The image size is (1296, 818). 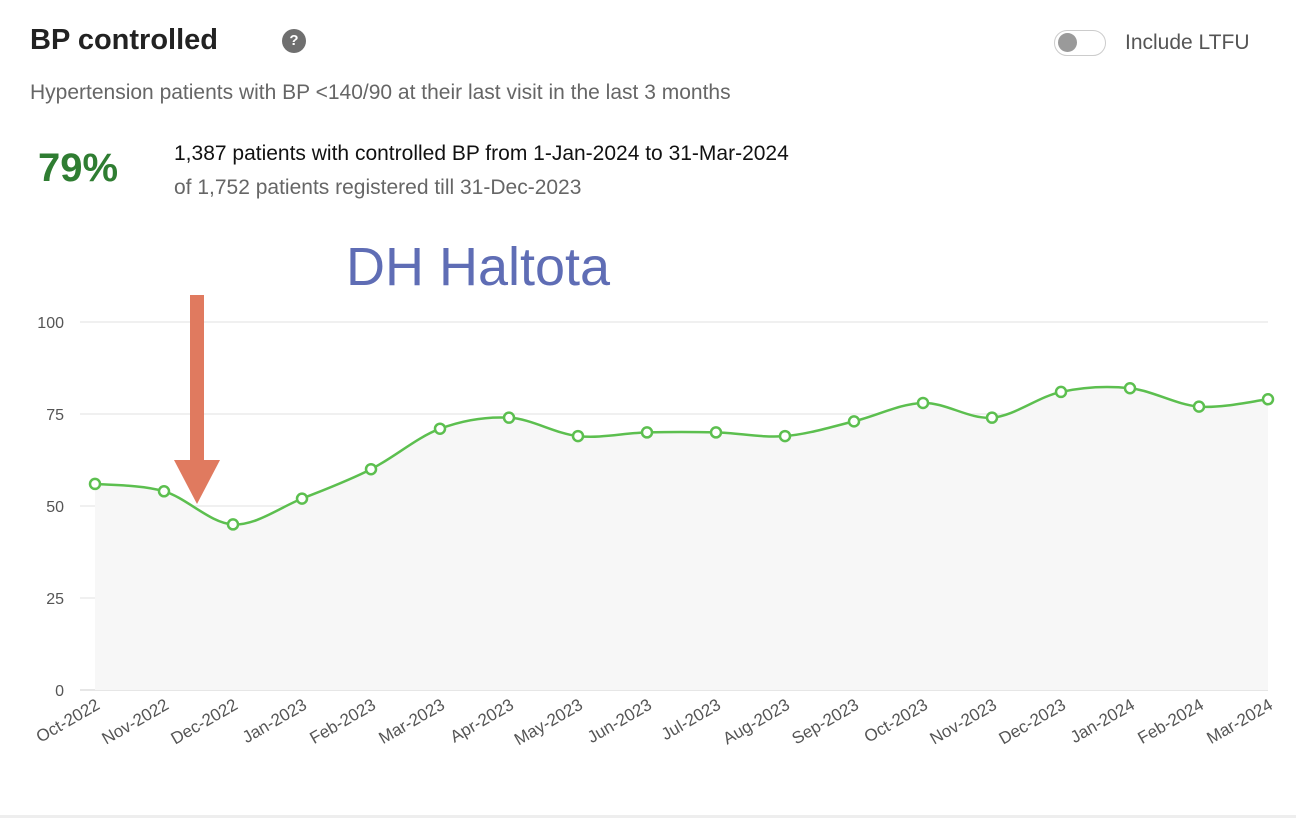 I want to click on x-tick-label: Aug-2023, so click(x=756, y=721).